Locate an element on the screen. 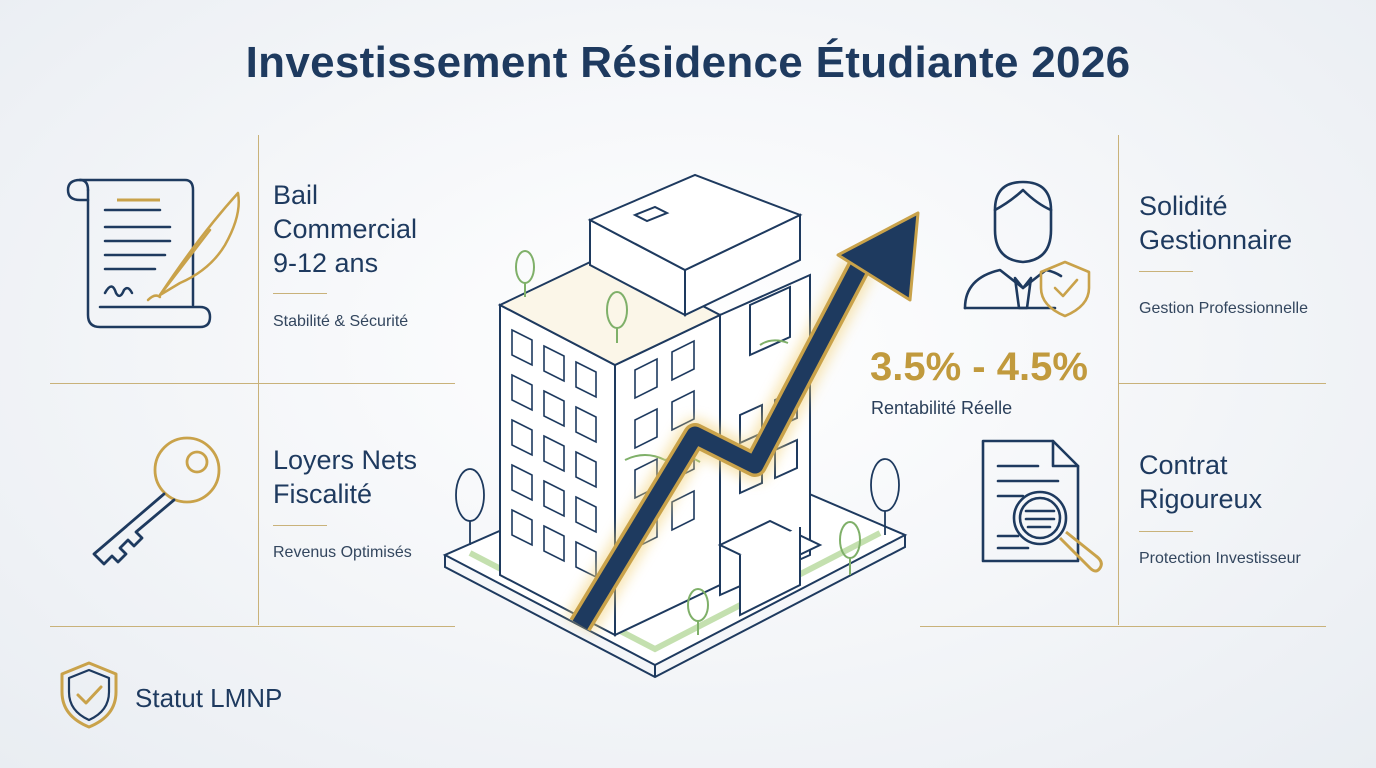  kpi-value: 3.5% - 4.5% is located at coordinates (979, 367).